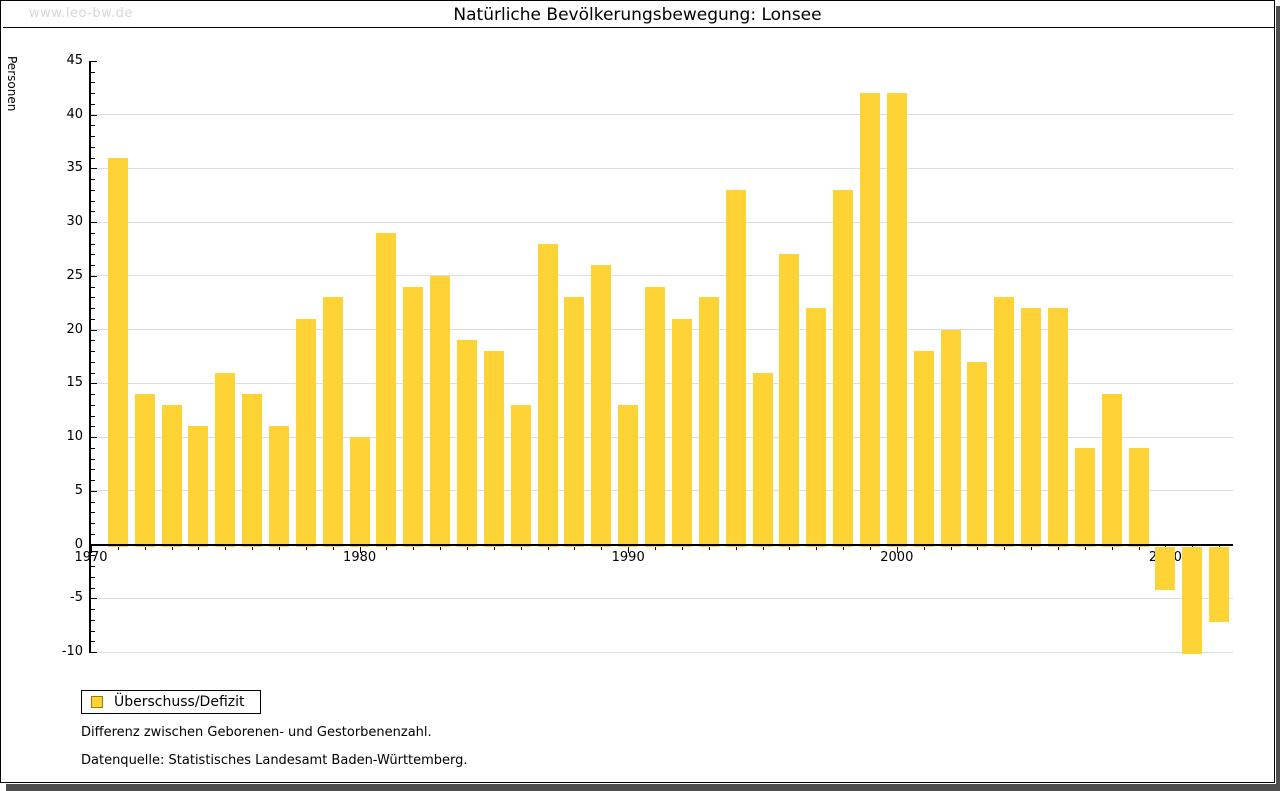 The image size is (1280, 791). Describe the element at coordinates (360, 557) in the screenshot. I see `x-tick-label: 1980` at that location.